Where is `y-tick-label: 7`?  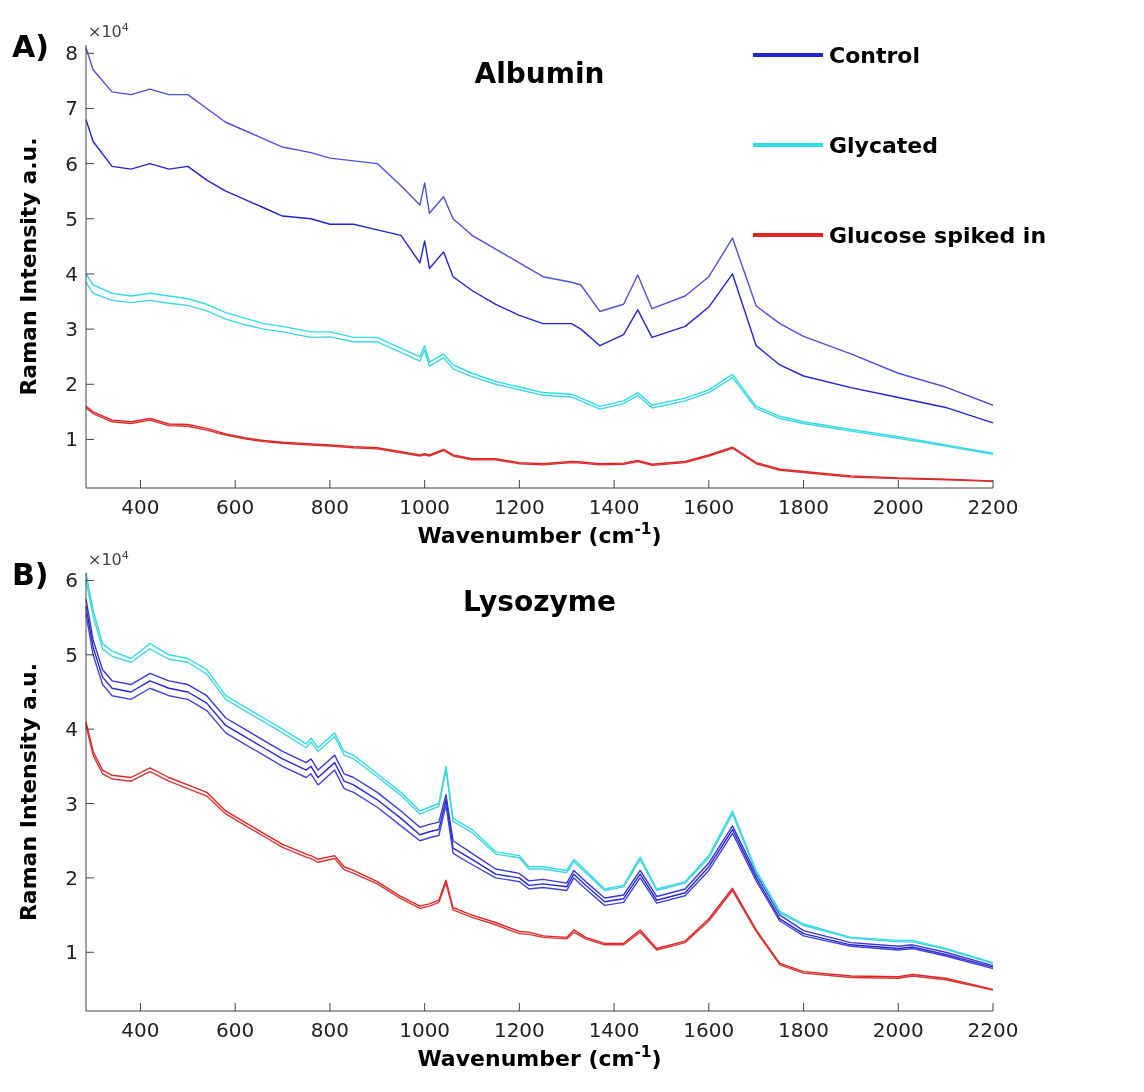 y-tick-label: 7 is located at coordinates (71, 108).